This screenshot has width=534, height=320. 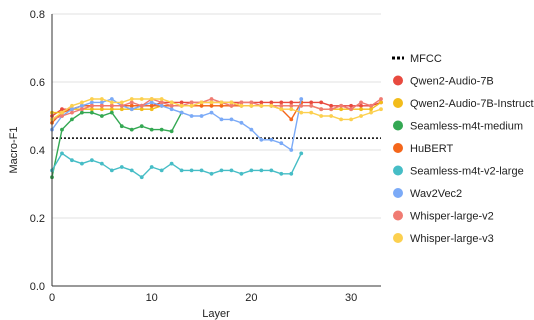 What do you see at coordinates (251, 298) in the screenshot?
I see `x-tick-label: 20` at bounding box center [251, 298].